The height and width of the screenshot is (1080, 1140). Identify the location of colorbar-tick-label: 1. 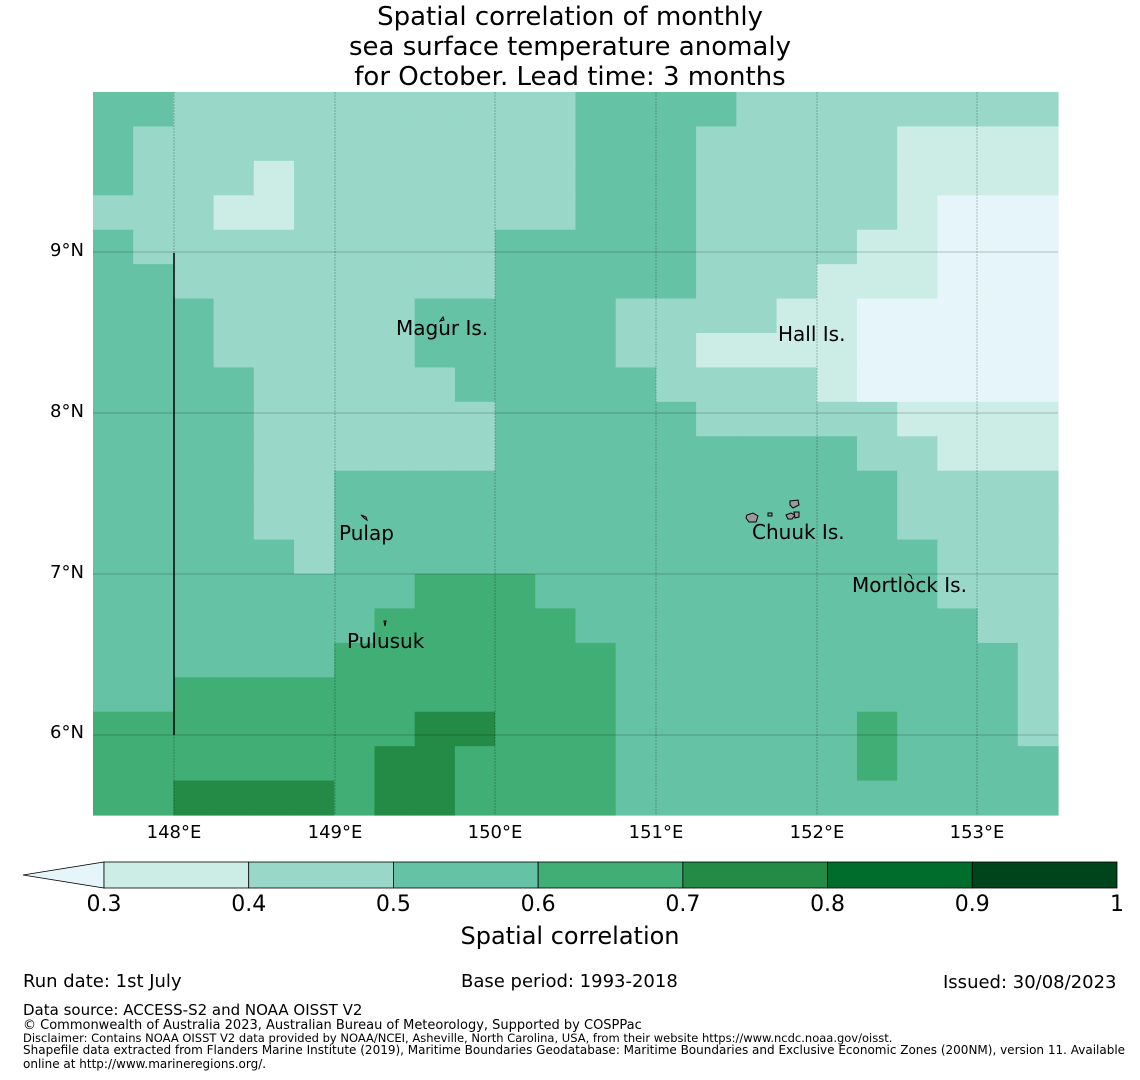
(1117, 904).